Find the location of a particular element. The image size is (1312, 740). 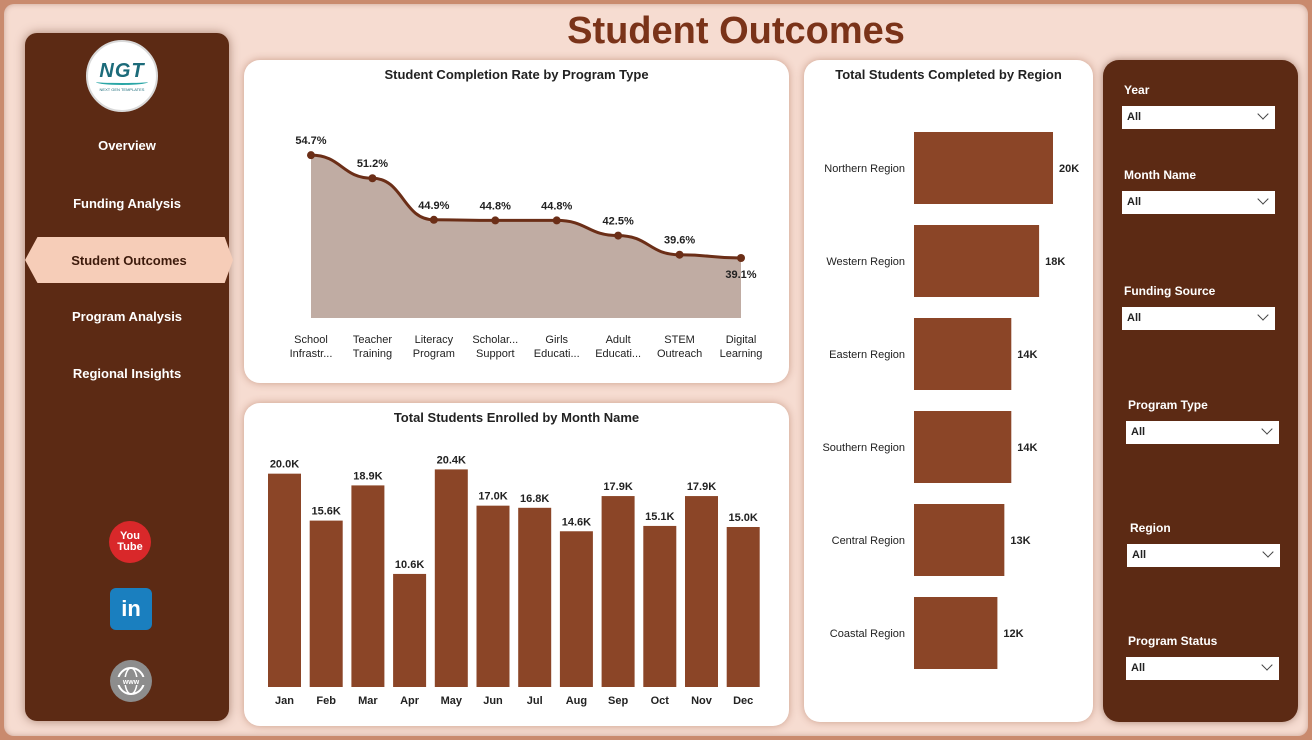

region-data-label: 13K is located at coordinates (1020, 541).